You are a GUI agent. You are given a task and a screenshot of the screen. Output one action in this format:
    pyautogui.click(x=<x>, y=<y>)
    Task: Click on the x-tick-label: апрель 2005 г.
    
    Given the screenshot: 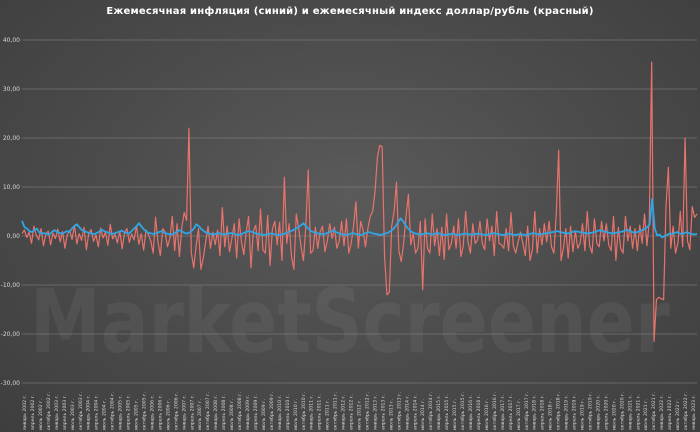 What is the action you would take?
    pyautogui.click(x=129, y=412)
    